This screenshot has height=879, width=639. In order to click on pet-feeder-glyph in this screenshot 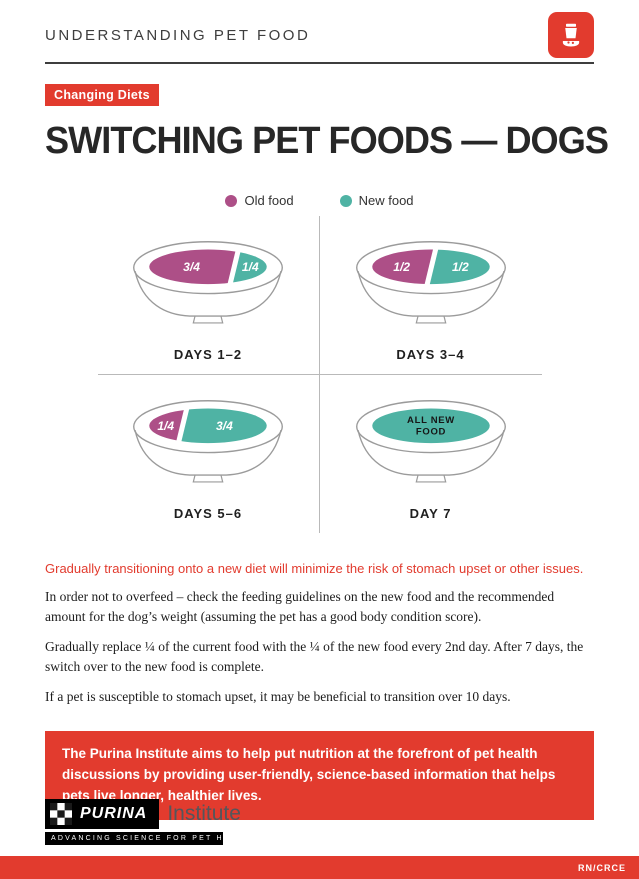, I will do `click(571, 35)`.